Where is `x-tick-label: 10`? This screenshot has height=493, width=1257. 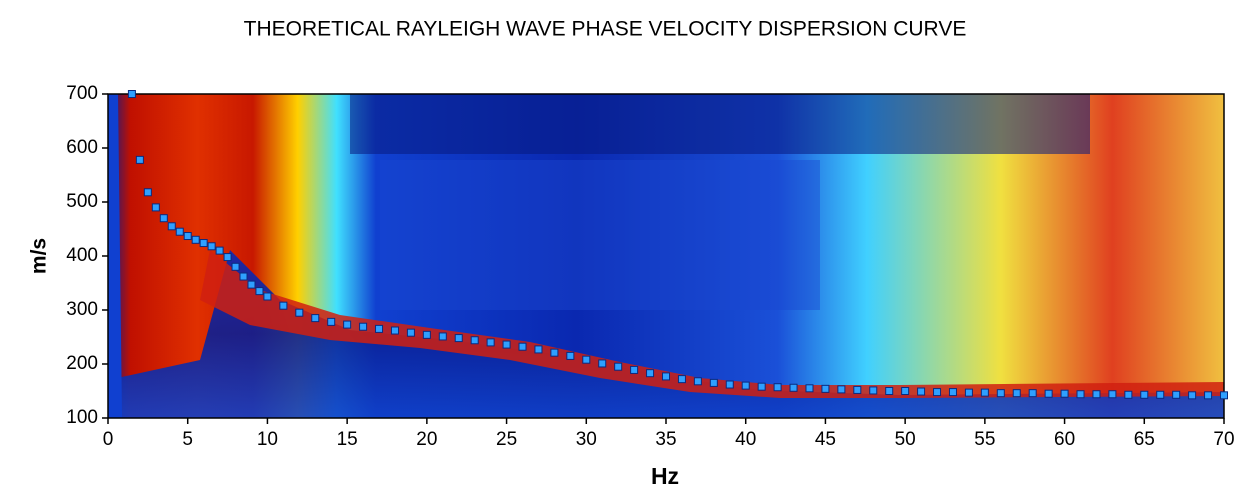
x-tick-label: 10 is located at coordinates (267, 439).